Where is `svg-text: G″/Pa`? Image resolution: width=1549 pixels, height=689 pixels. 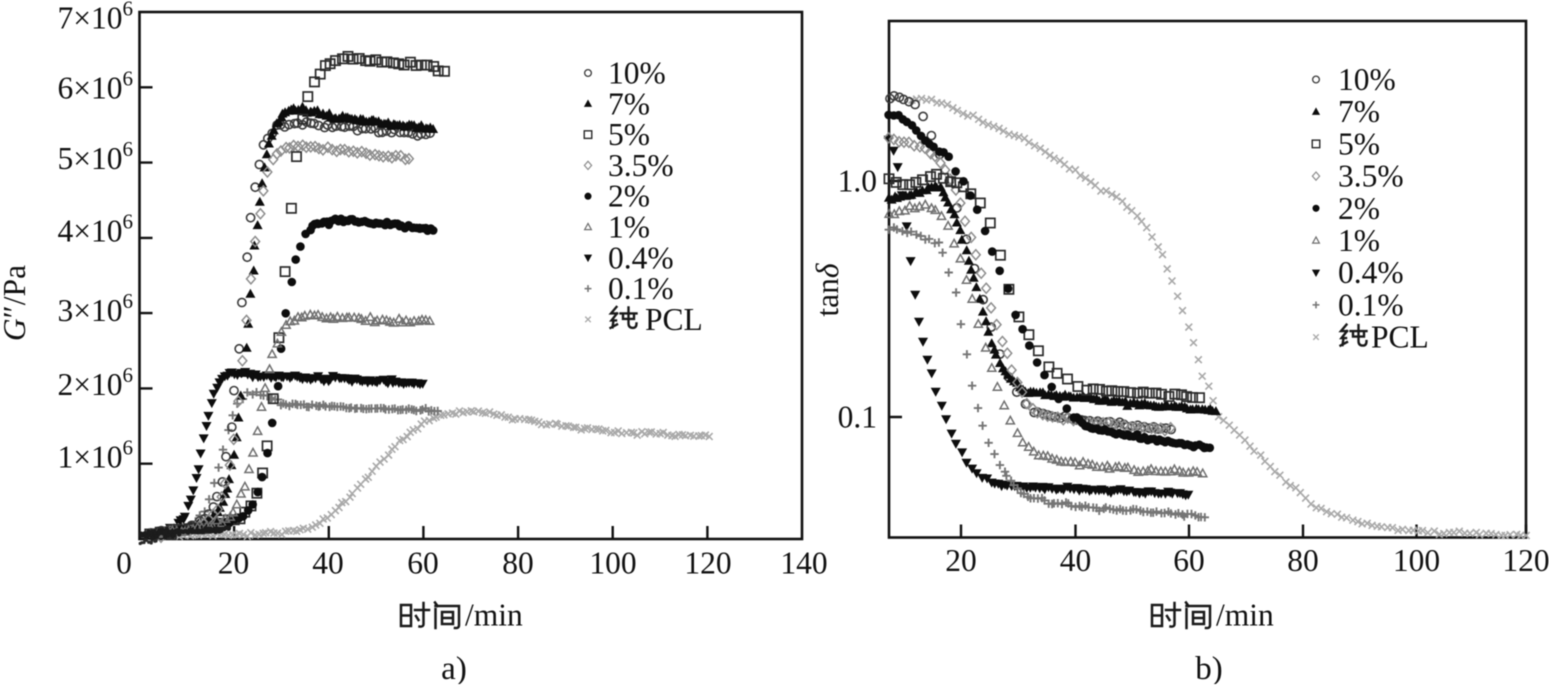 svg-text: G″/Pa is located at coordinates (16, 303).